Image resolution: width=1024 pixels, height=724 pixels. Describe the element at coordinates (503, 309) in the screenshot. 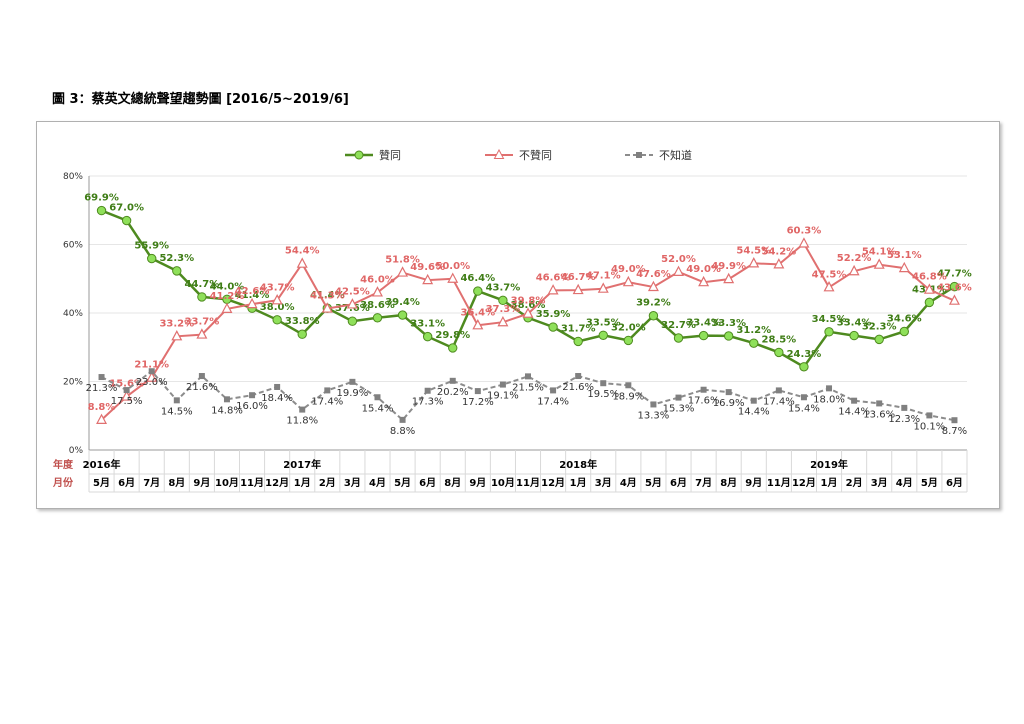

I see `data-label: 37.3%` at that location.